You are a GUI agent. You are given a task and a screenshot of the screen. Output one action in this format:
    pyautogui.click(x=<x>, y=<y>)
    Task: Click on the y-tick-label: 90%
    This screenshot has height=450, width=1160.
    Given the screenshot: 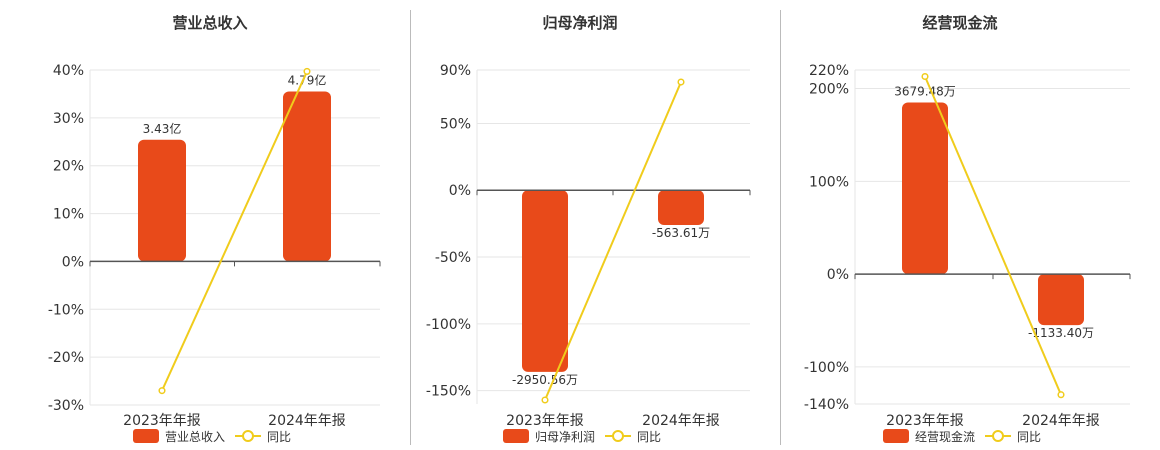 What is the action you would take?
    pyautogui.click(x=455, y=71)
    